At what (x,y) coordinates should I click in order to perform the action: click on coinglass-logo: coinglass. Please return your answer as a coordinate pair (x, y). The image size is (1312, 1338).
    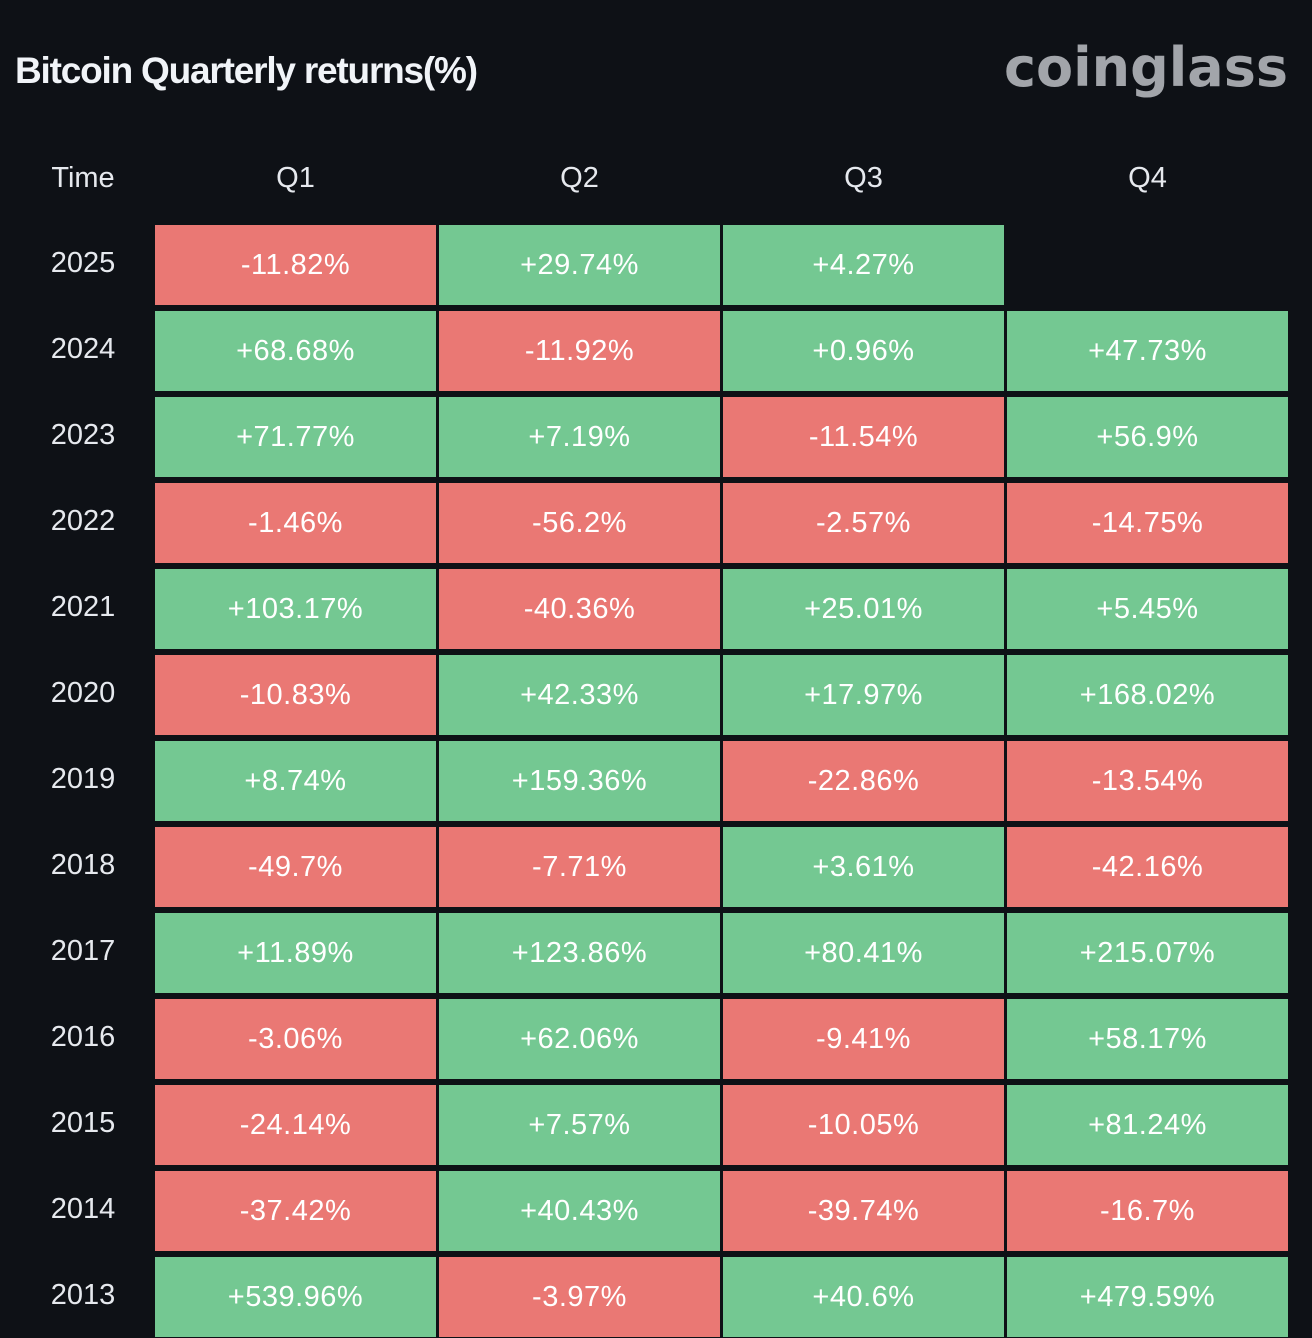
    Looking at the image, I should click on (1146, 67).